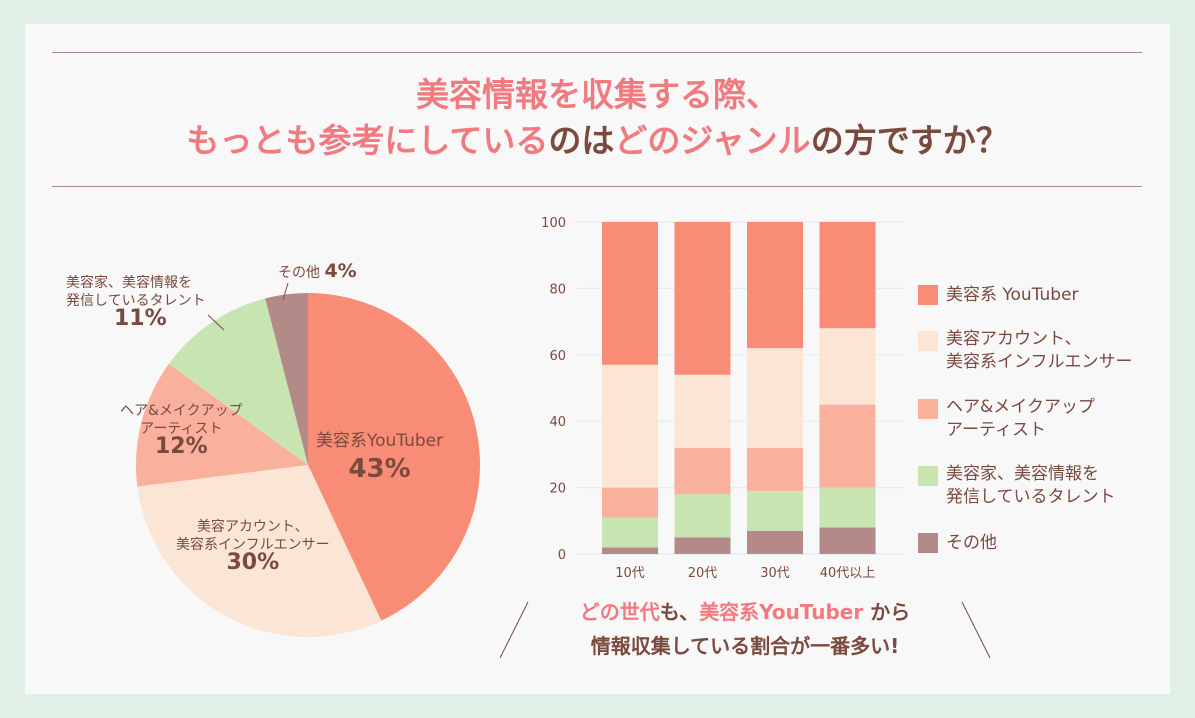  I want to click on callout-note: どの世代も、美容系YouTuber から 情報収集している割合が一番多い!, so click(745, 629).